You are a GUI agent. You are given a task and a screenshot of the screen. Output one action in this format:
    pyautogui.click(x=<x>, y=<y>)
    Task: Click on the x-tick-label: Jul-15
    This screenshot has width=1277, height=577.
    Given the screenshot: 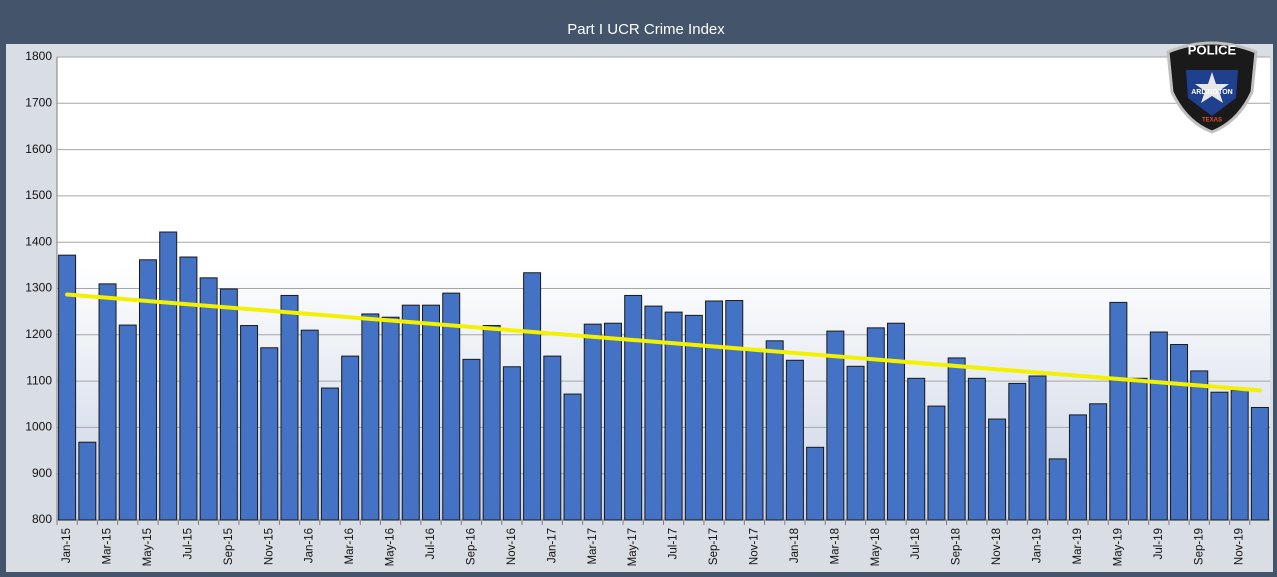 What is the action you would take?
    pyautogui.click(x=188, y=543)
    